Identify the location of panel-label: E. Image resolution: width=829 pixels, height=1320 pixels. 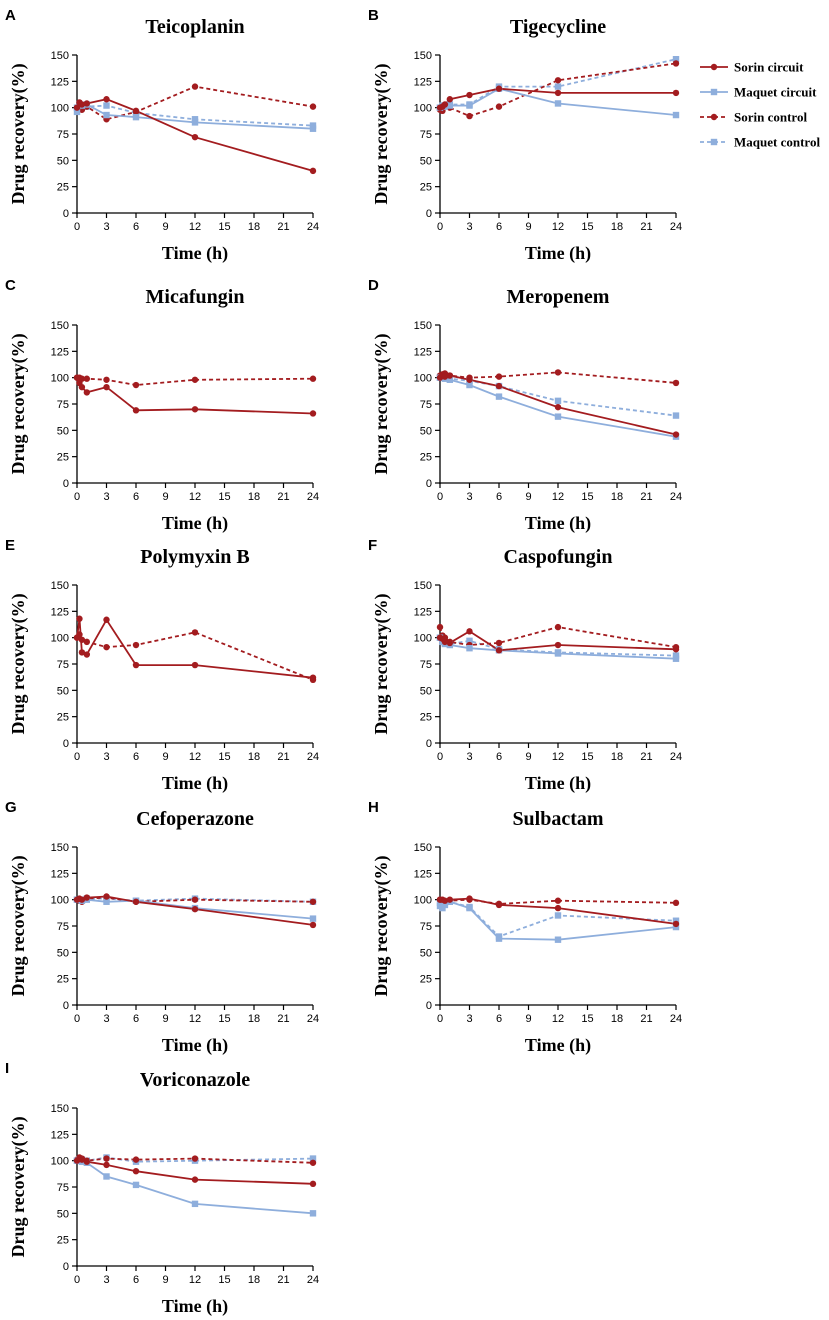
(10, 545).